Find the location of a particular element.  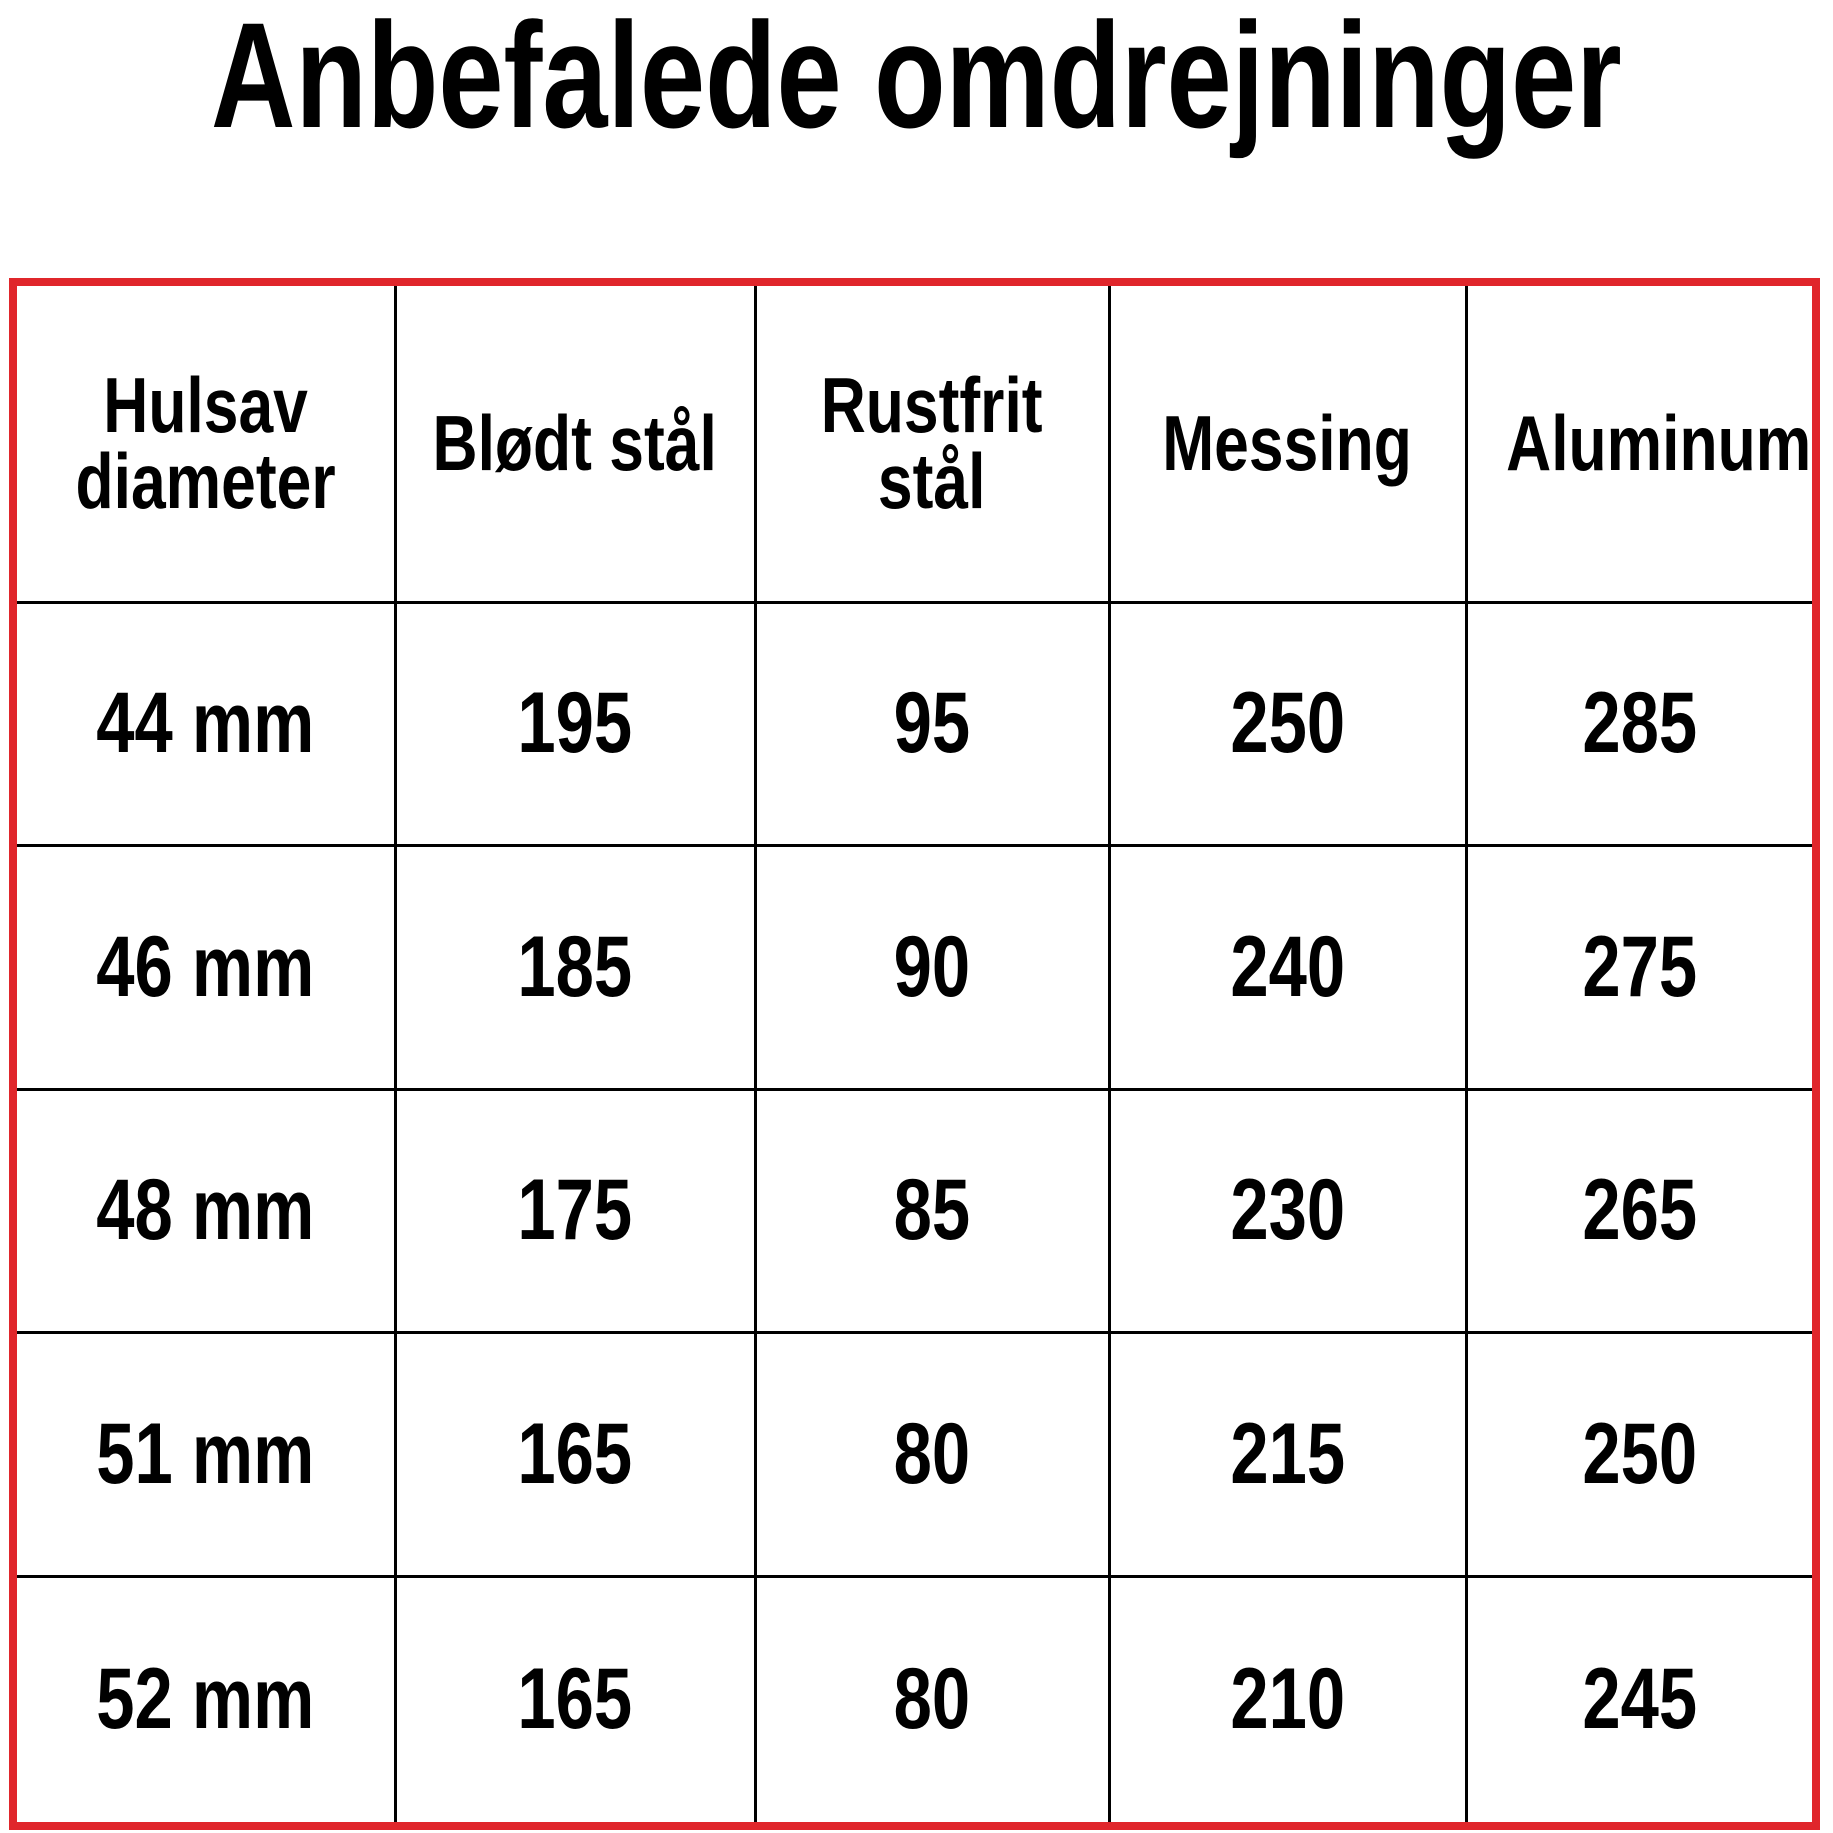

cell-text: 265 is located at coordinates (1640, 1210).